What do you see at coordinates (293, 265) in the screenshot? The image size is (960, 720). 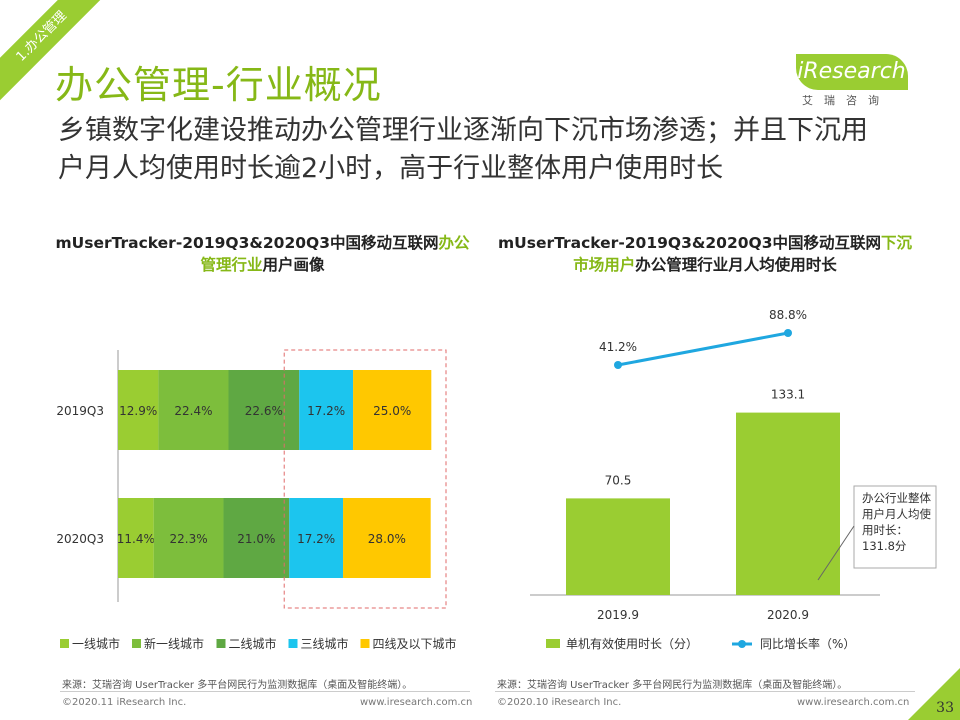 I see `left-title-post: 用户画像` at bounding box center [293, 265].